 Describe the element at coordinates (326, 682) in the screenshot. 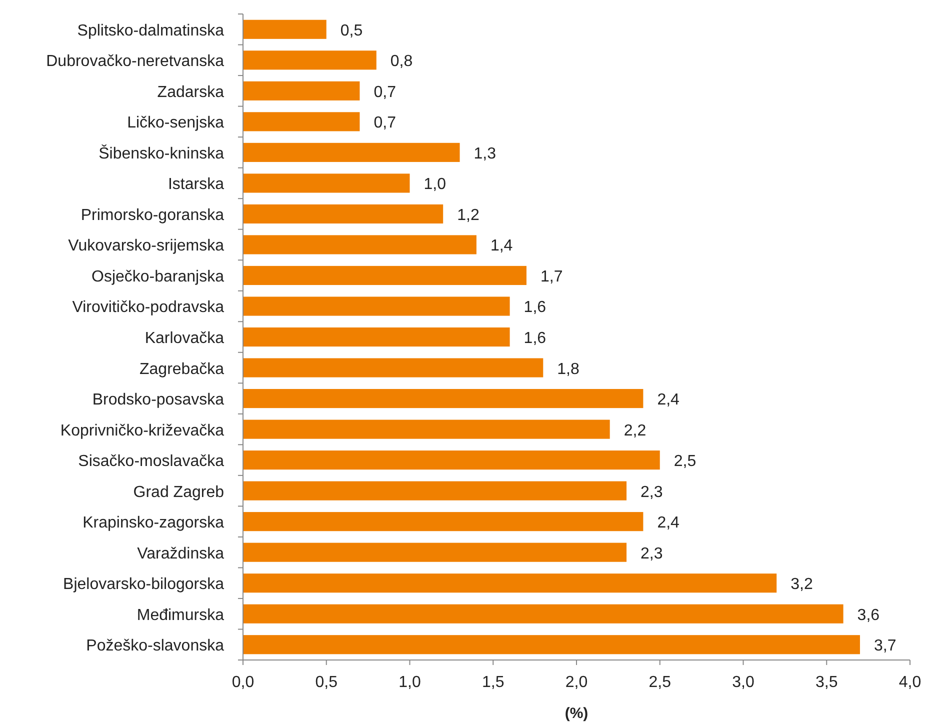

I see `x-tick-label: 0,5` at that location.